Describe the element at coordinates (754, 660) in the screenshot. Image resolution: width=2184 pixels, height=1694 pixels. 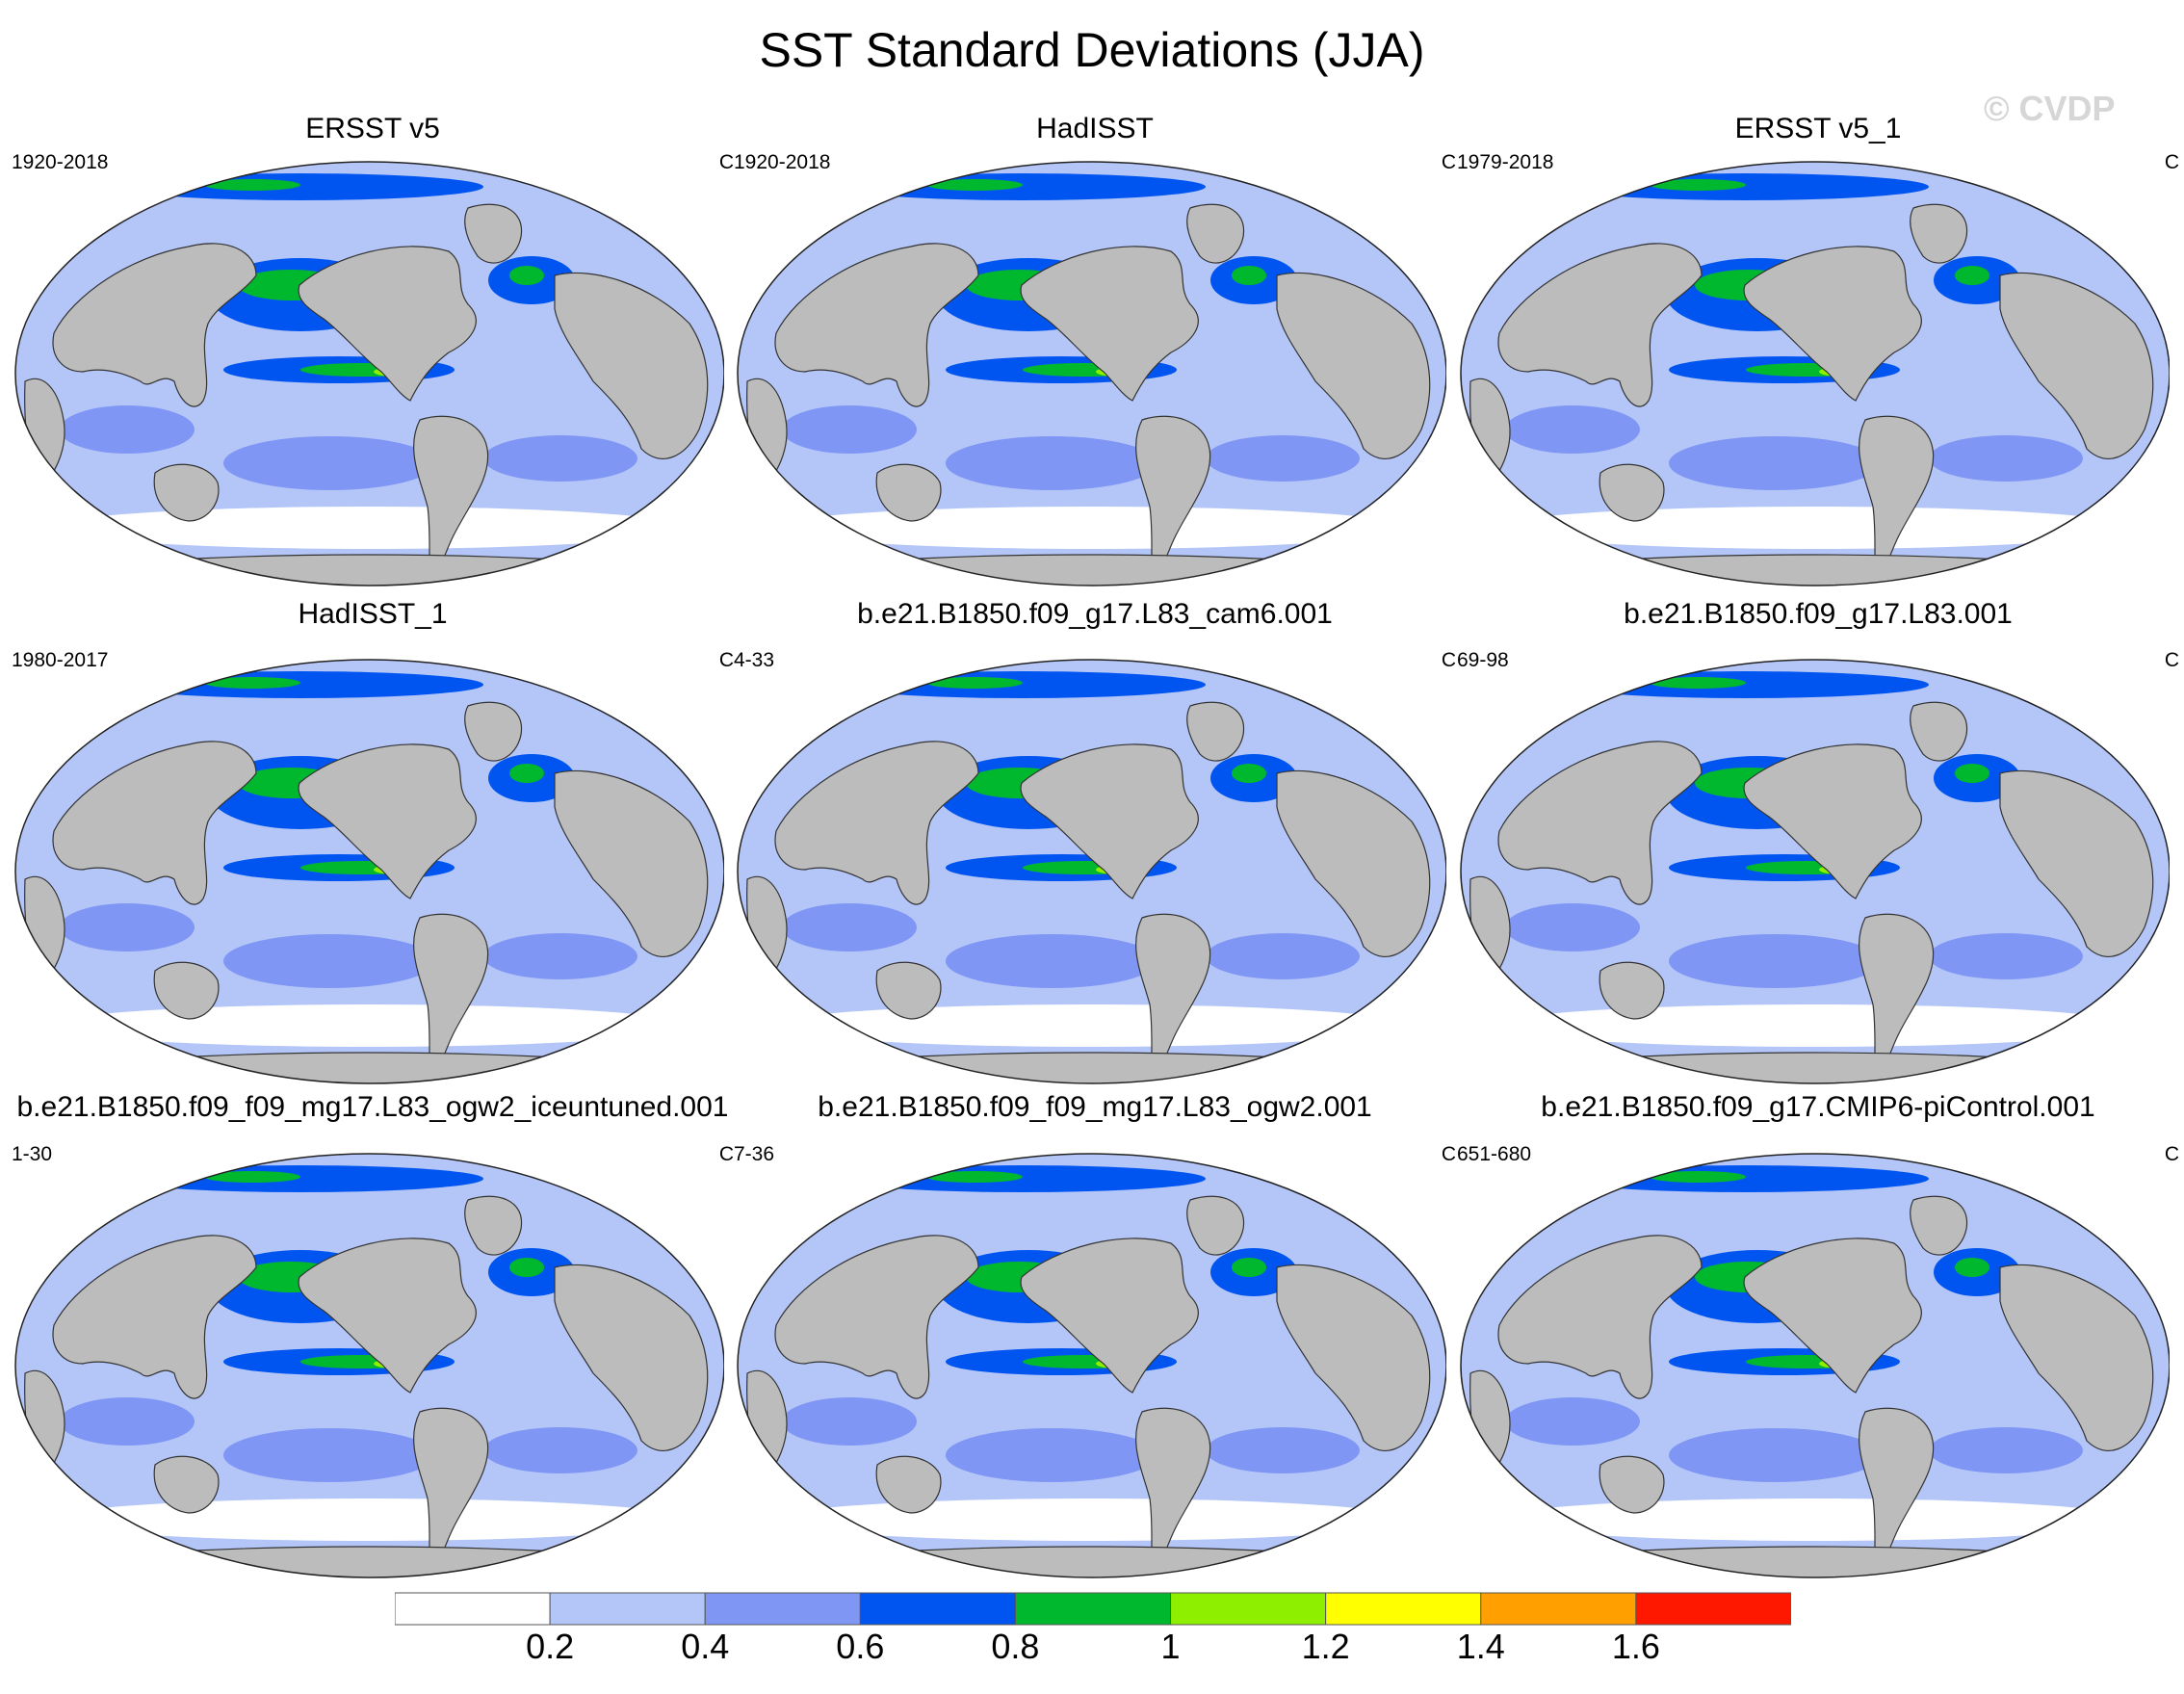
I see `panel-period: 4-33` at that location.